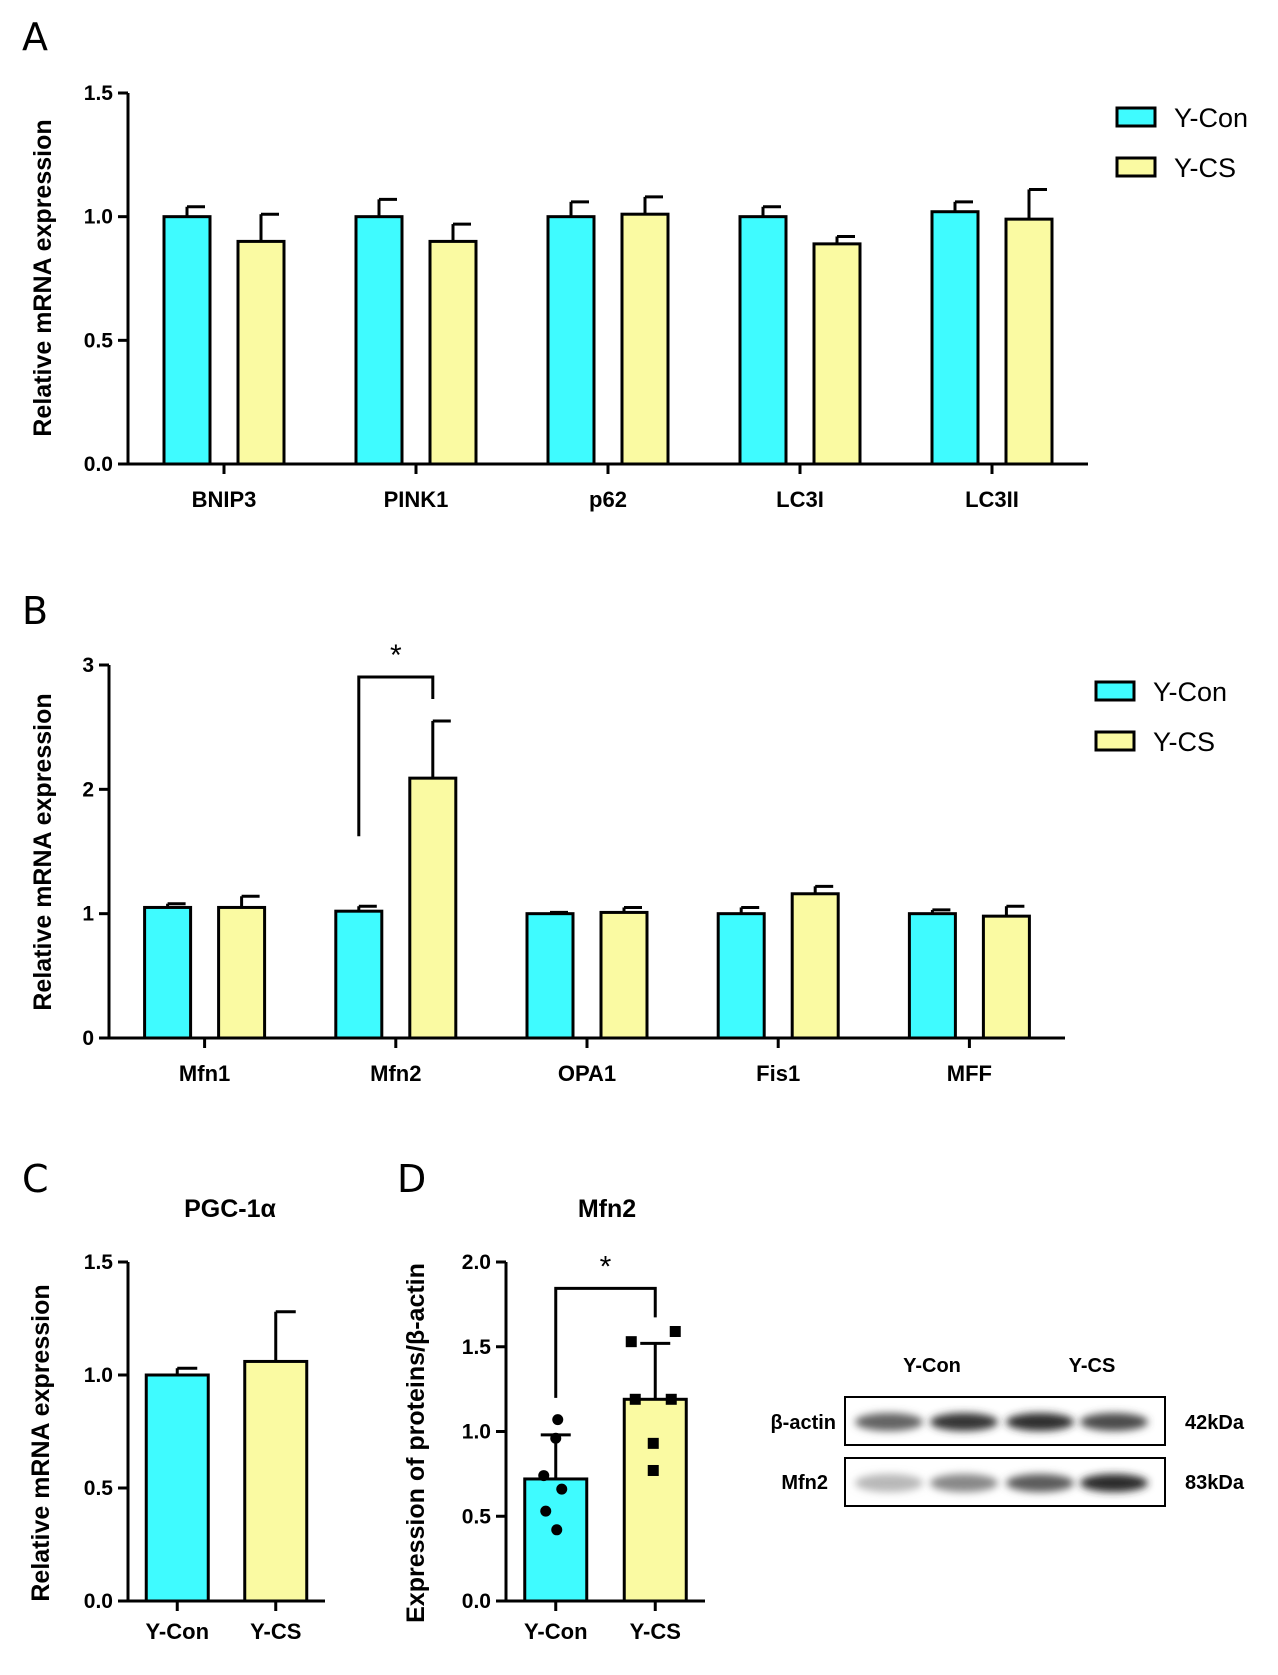 The image size is (1278, 1675). I want to click on panel-a-legend: Y-Con Y-CS, so click(1181, 143).